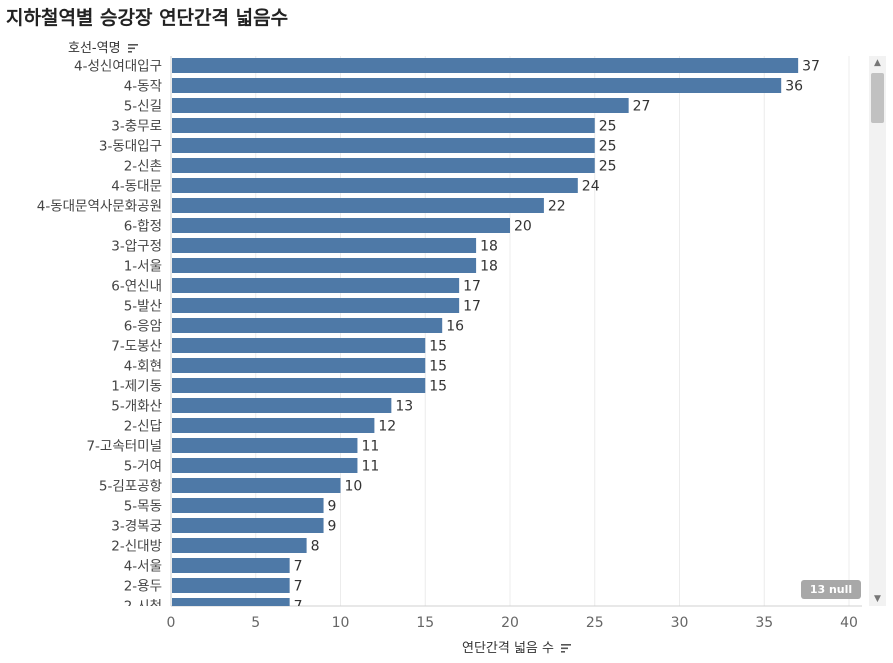 This screenshot has width=893, height=663. What do you see at coordinates (143, 227) in the screenshot?
I see `category-label: 6-합정` at bounding box center [143, 227].